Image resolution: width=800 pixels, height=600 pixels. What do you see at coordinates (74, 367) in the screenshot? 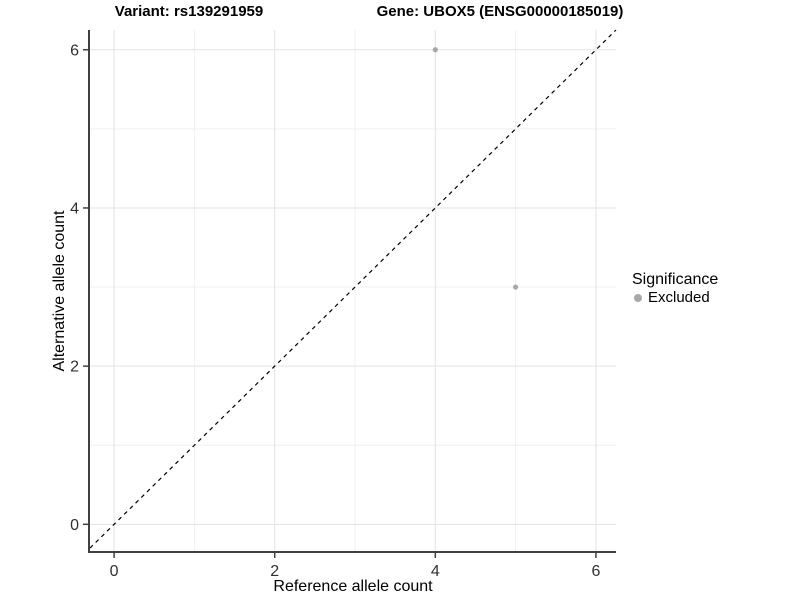
I see `y-tick-label: 2` at bounding box center [74, 367].